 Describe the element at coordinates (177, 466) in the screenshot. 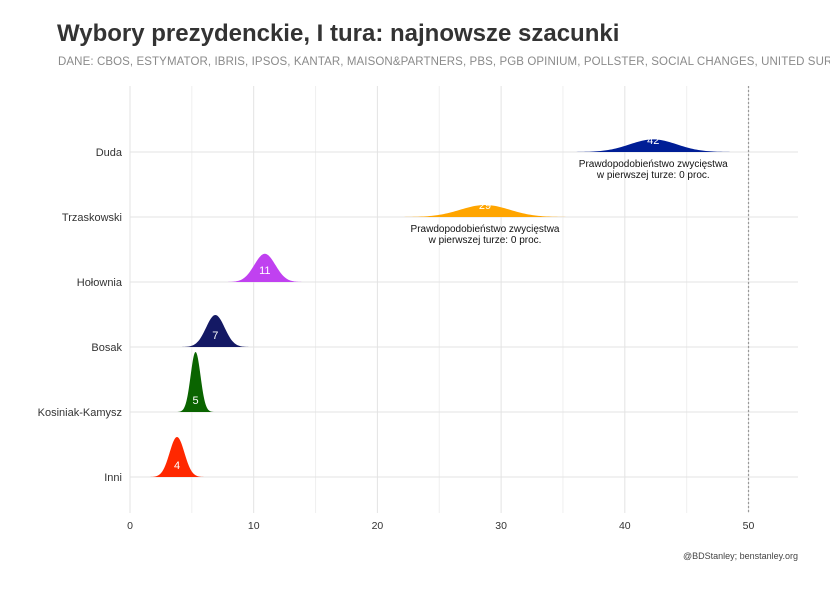

I see `value-label: 4` at that location.